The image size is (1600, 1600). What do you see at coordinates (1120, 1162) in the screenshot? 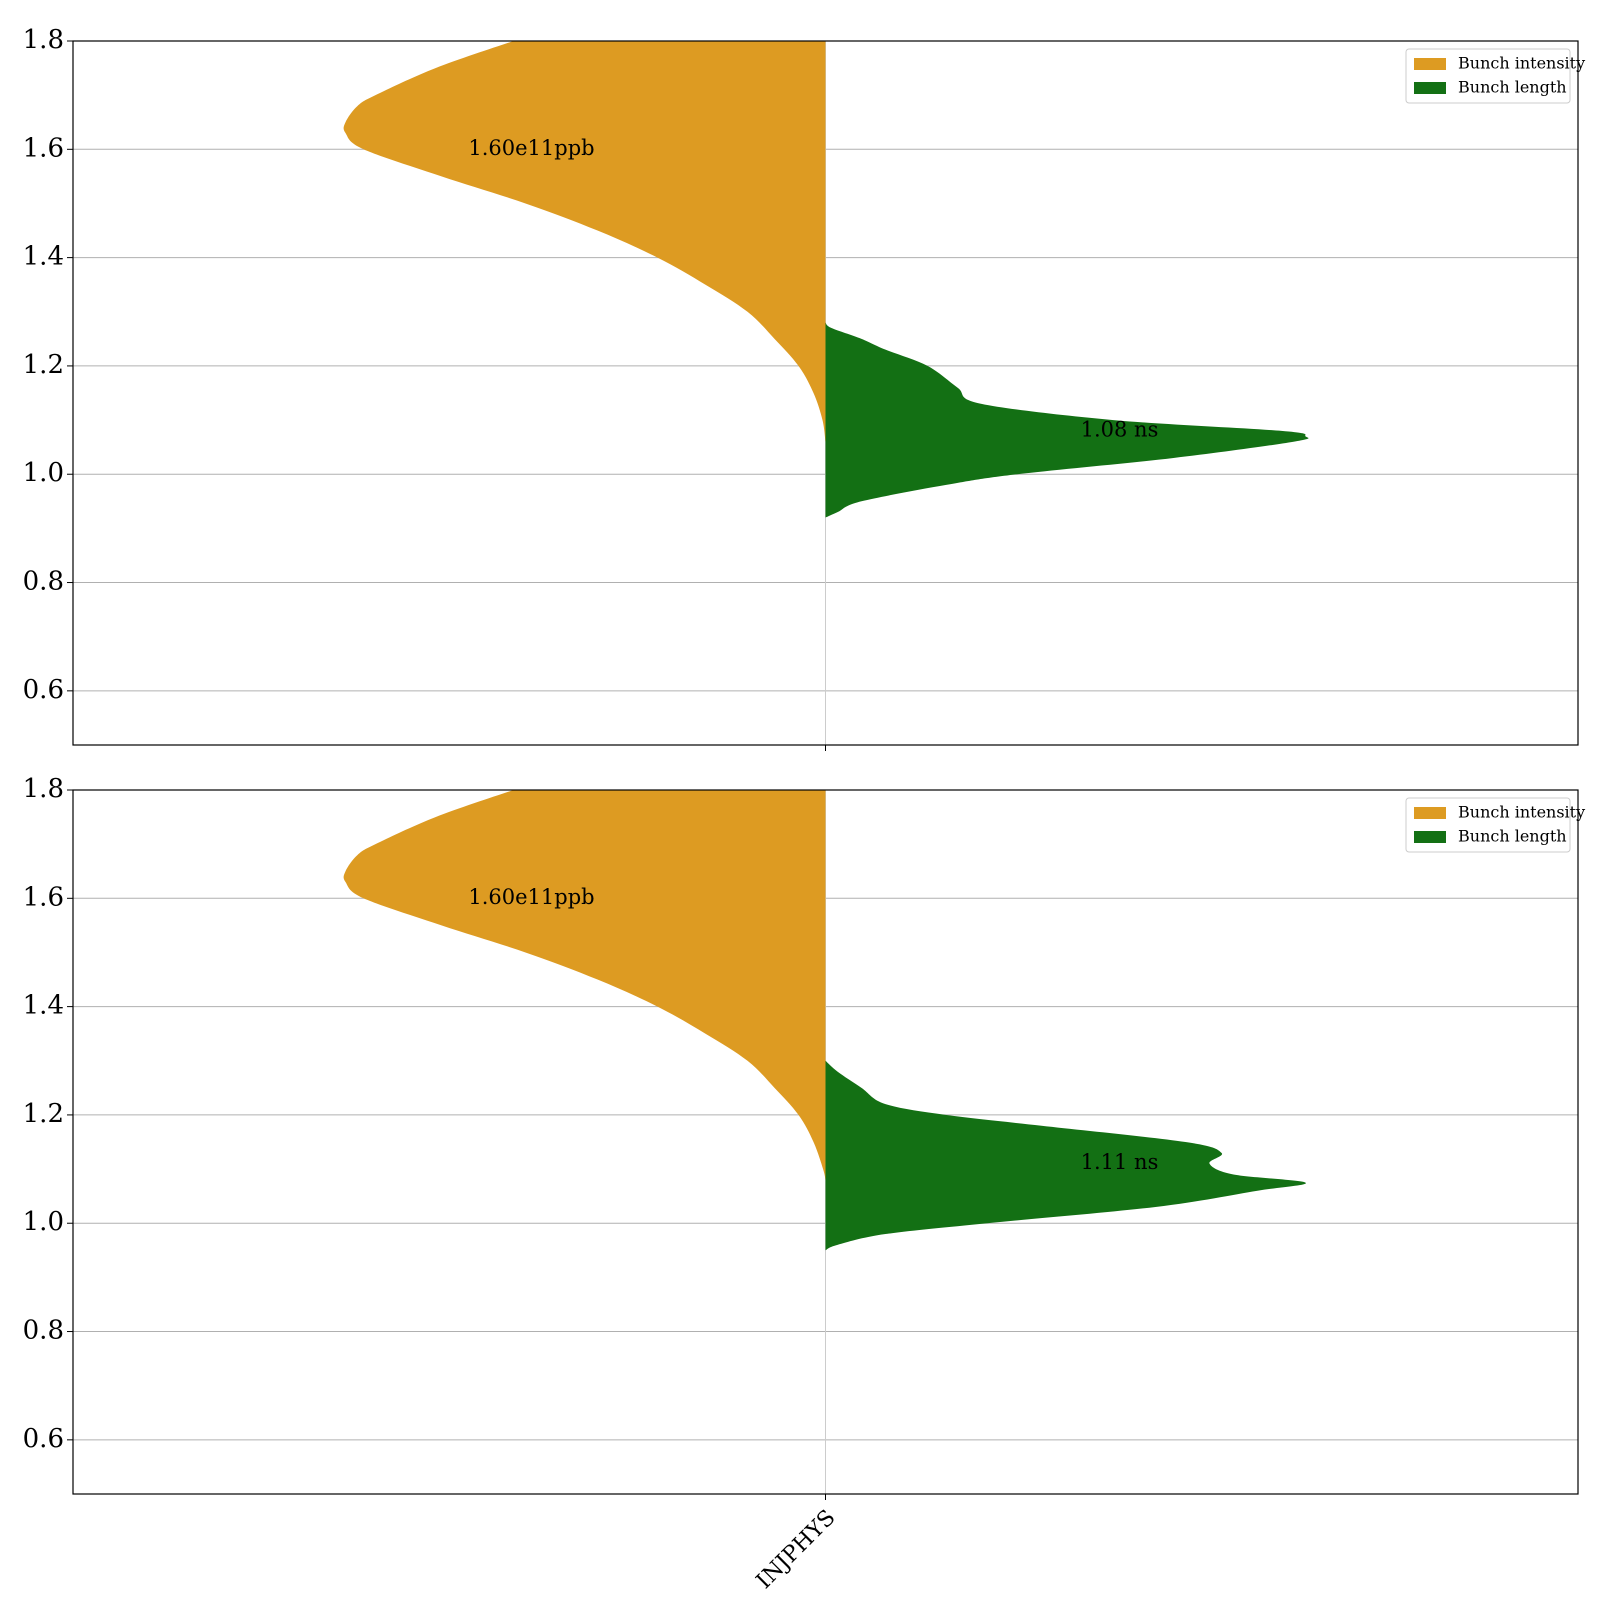
I see `annotation-bunch-length: 1.11 ns` at bounding box center [1120, 1162].